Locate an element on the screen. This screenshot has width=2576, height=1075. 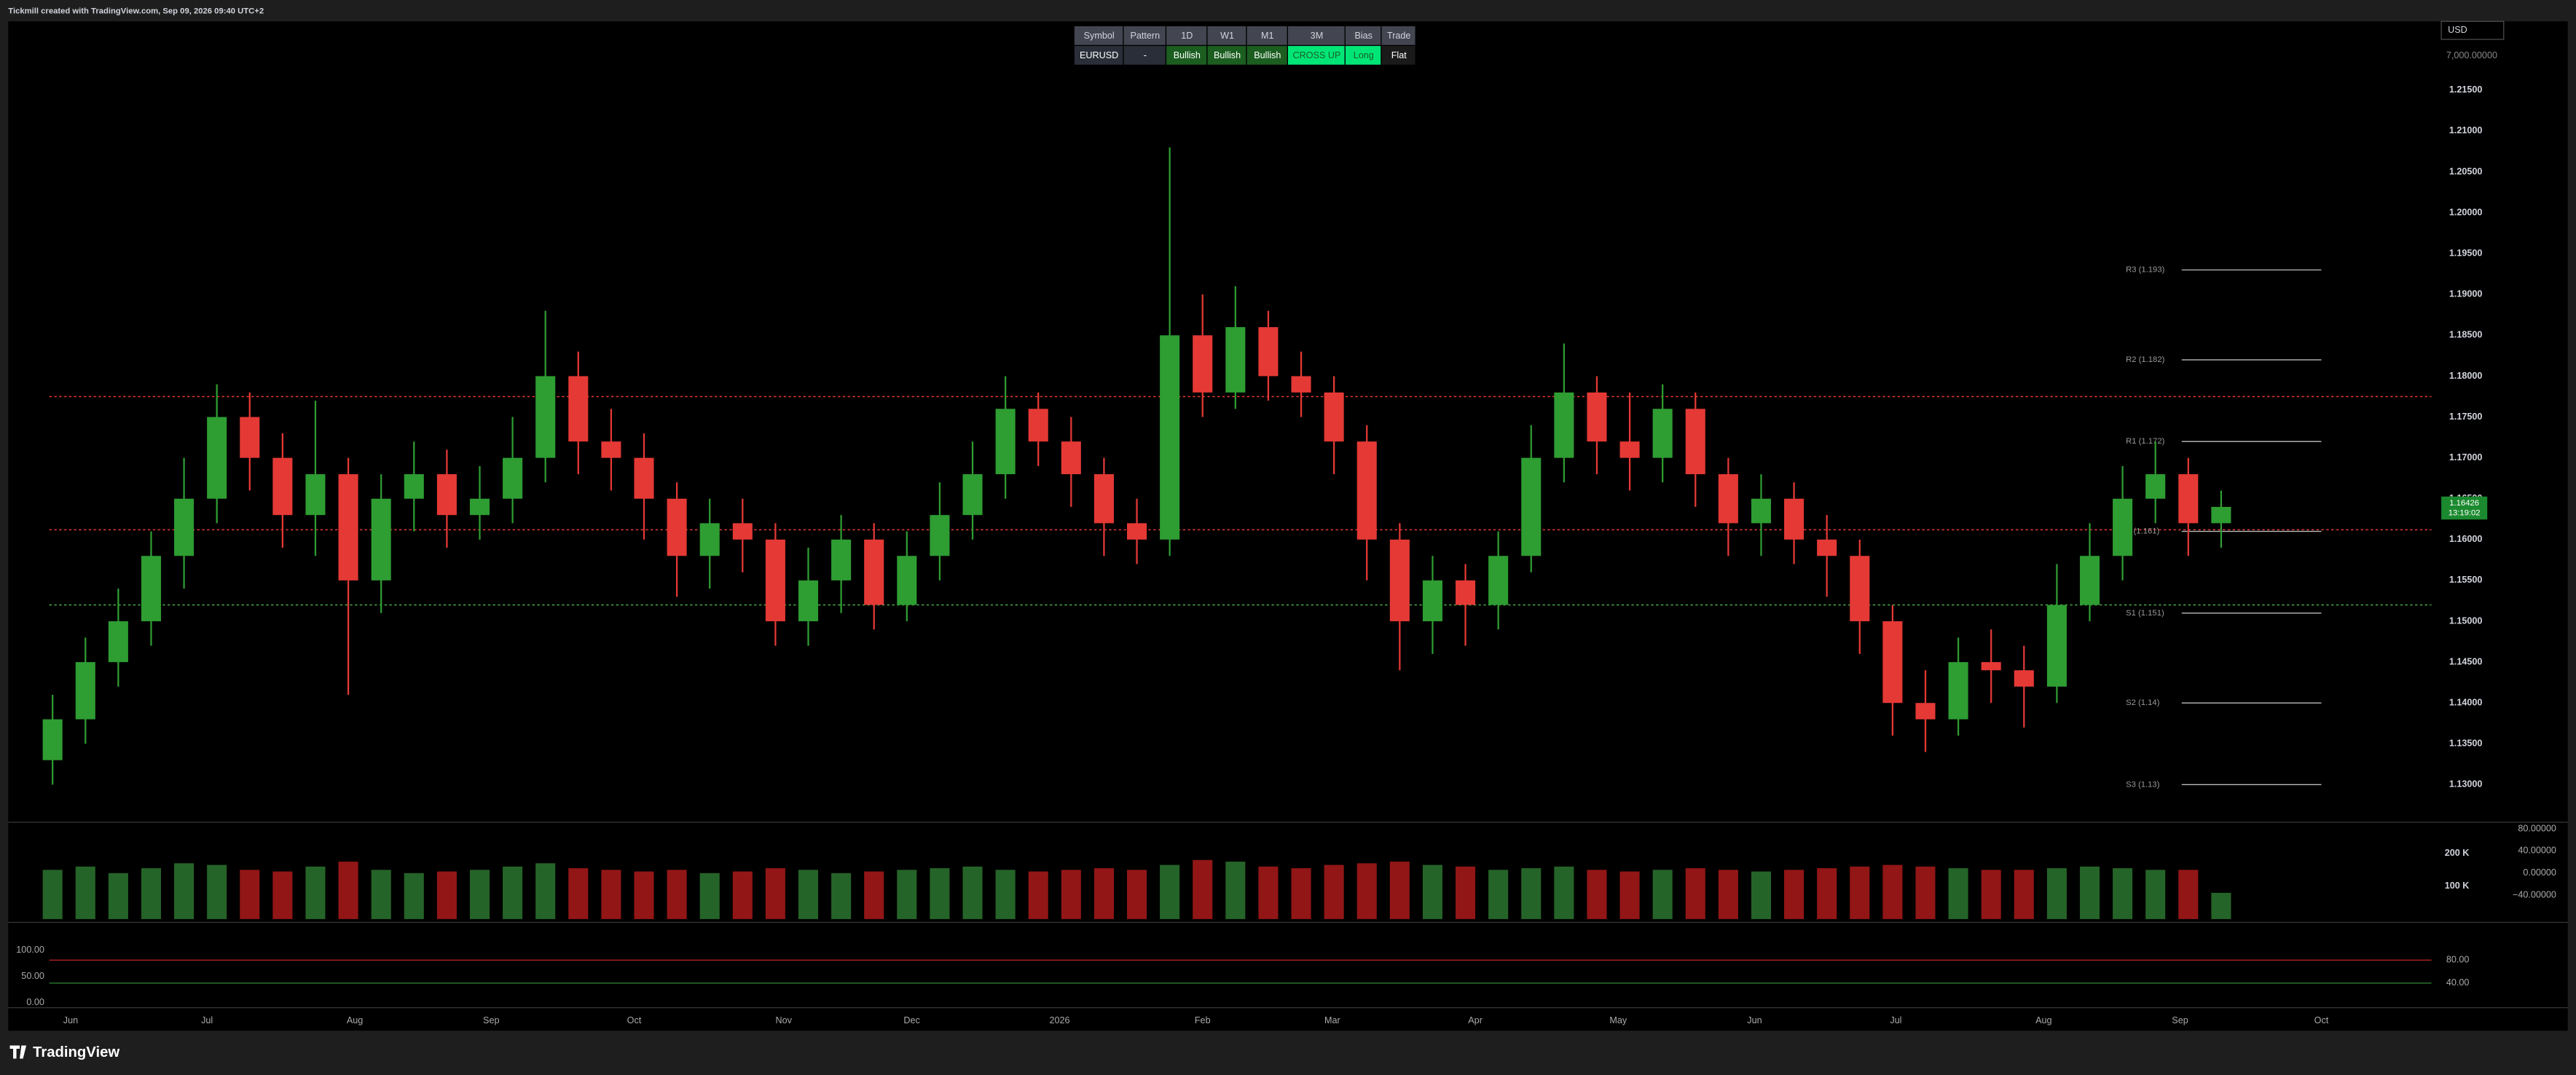
brand-logo is located at coordinates (18, 1052).